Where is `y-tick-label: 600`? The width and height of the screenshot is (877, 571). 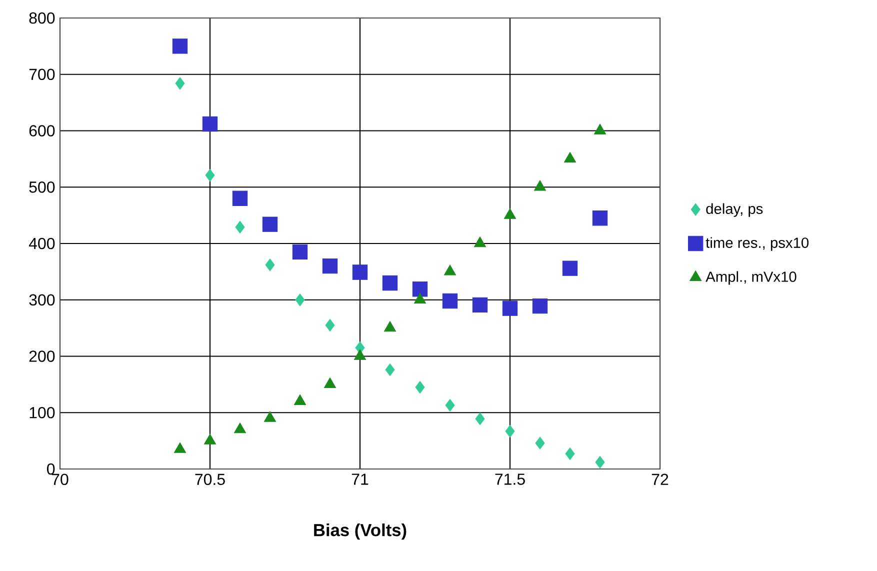 y-tick-label: 600 is located at coordinates (42, 130).